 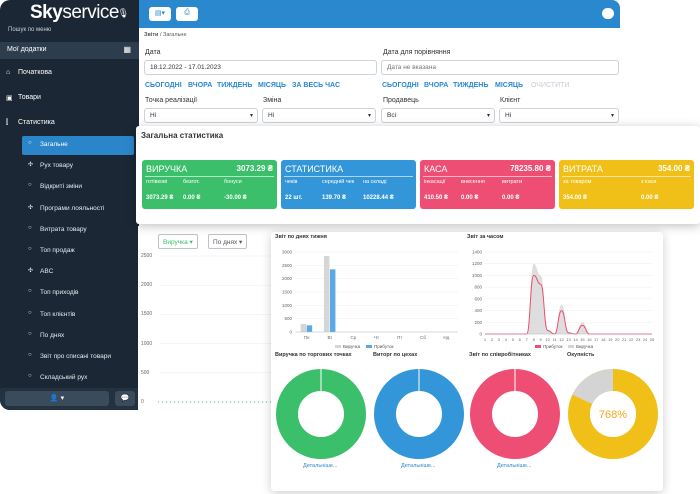 What do you see at coordinates (338, 182) in the screenshot?
I see `card-sub-label: середній чек` at bounding box center [338, 182].